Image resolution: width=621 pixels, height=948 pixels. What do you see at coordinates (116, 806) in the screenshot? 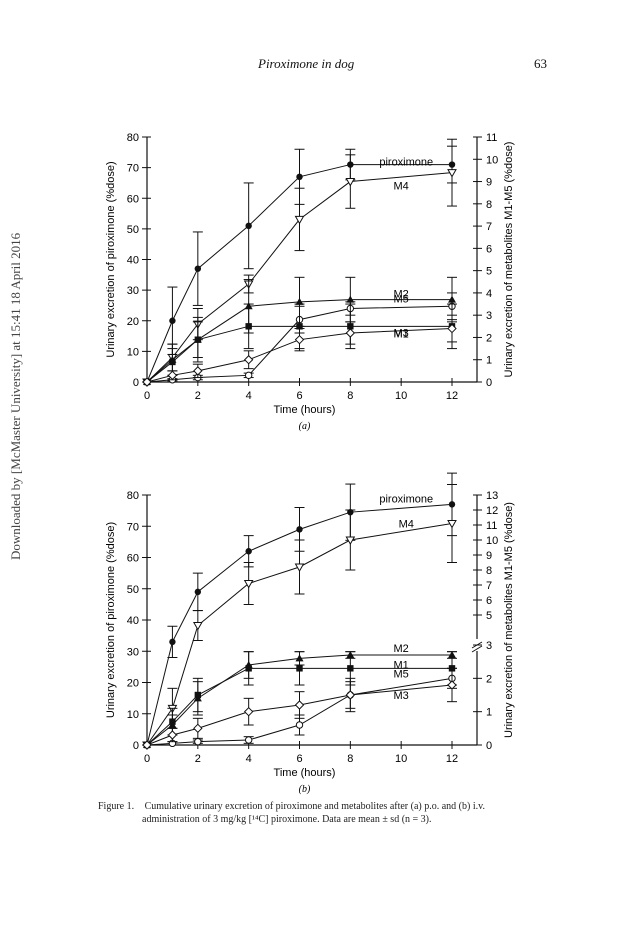
I see `caption-label: Figure 1.` at bounding box center [116, 806].